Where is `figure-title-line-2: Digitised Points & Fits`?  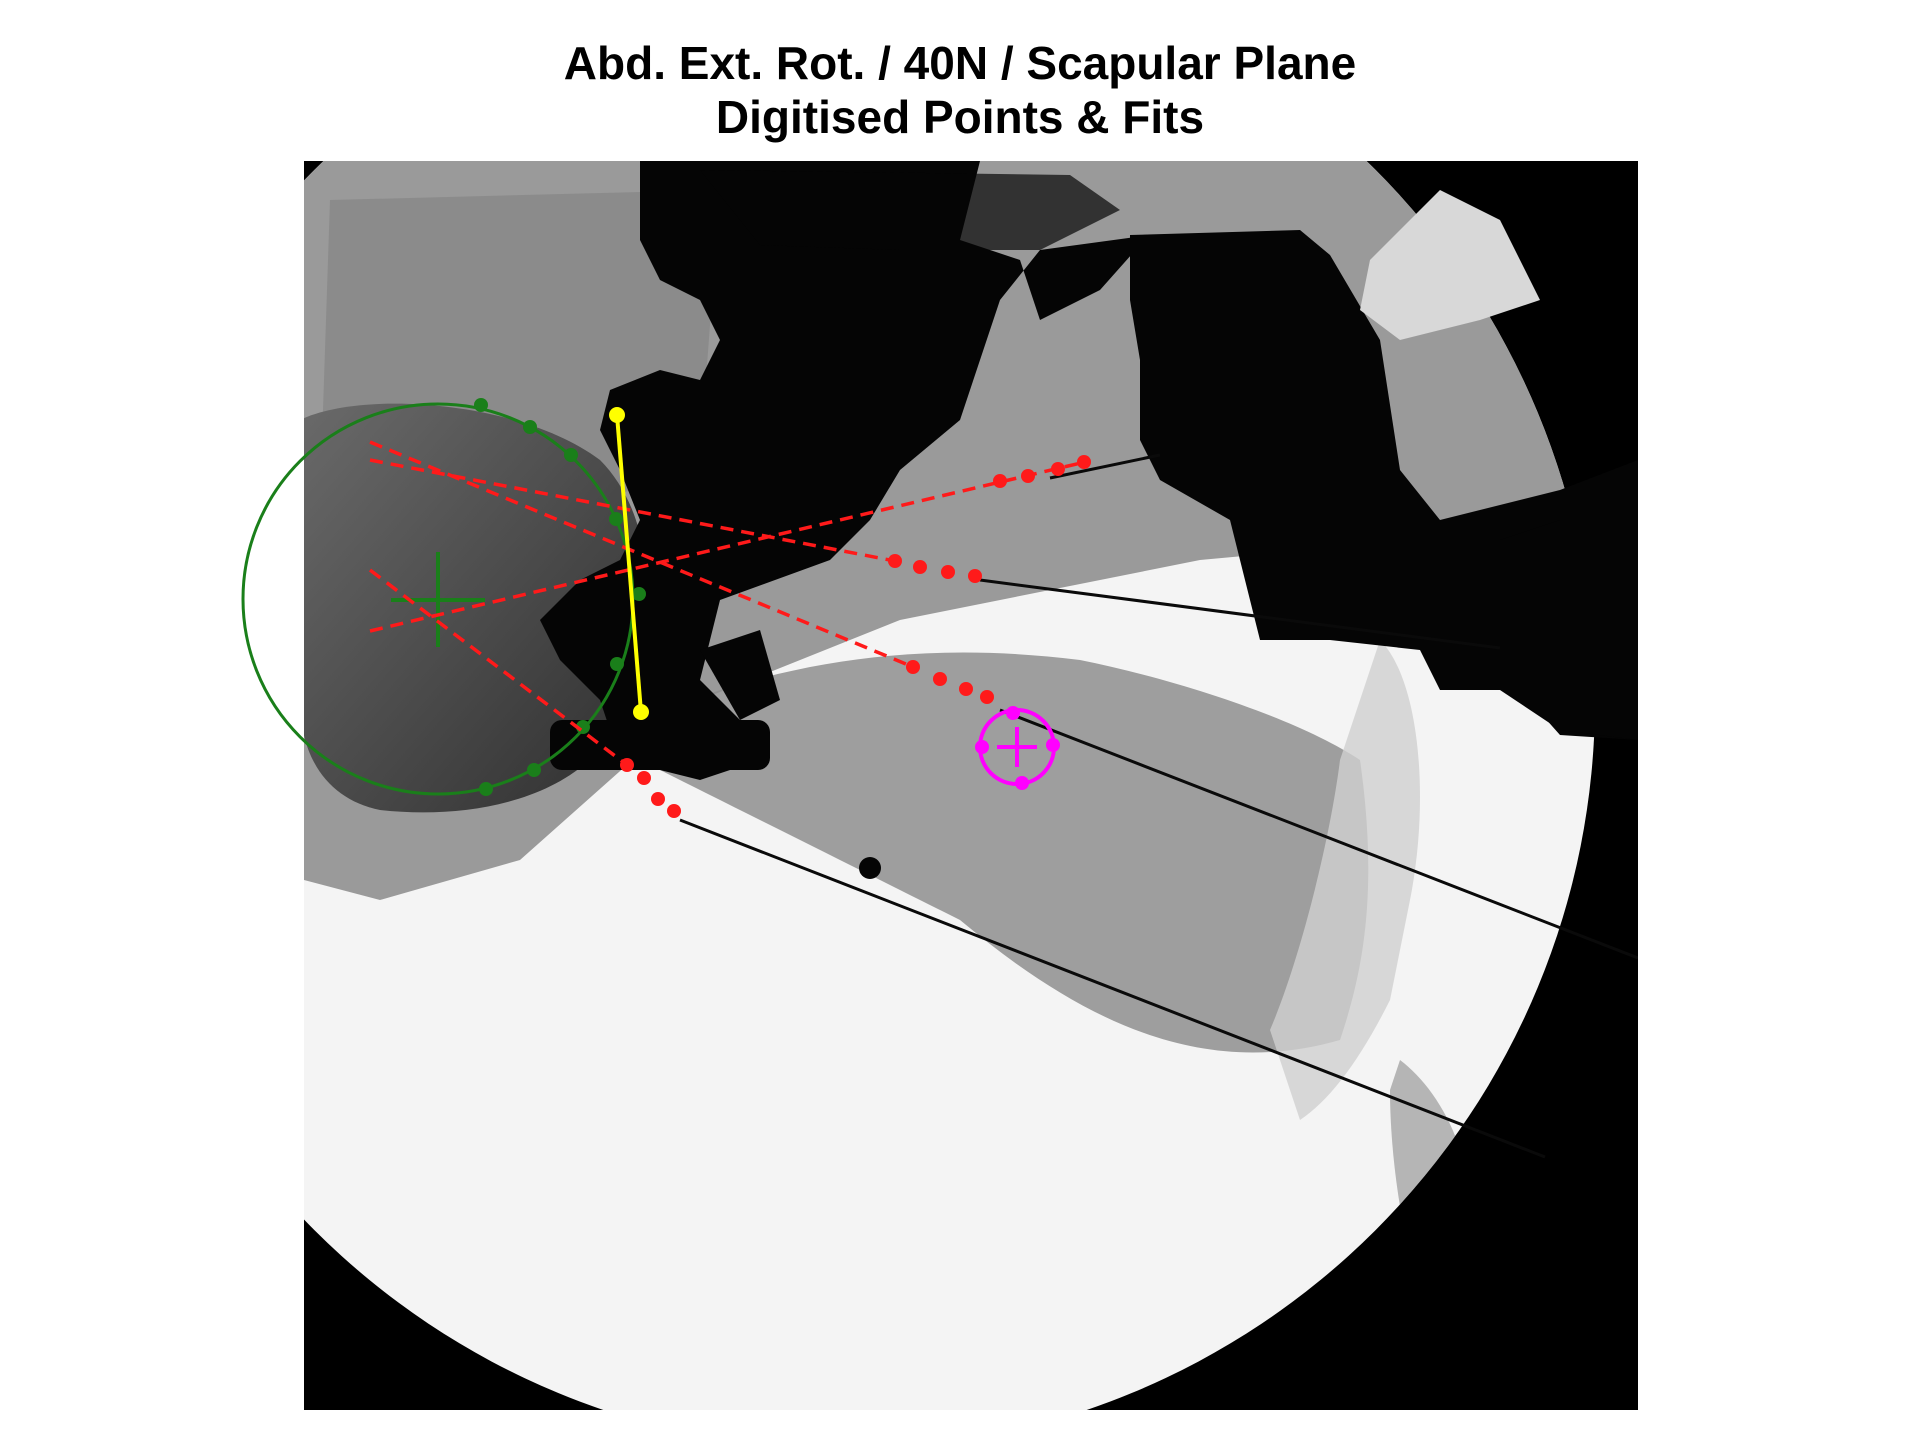 figure-title-line-2: Digitised Points & Fits is located at coordinates (960, 117).